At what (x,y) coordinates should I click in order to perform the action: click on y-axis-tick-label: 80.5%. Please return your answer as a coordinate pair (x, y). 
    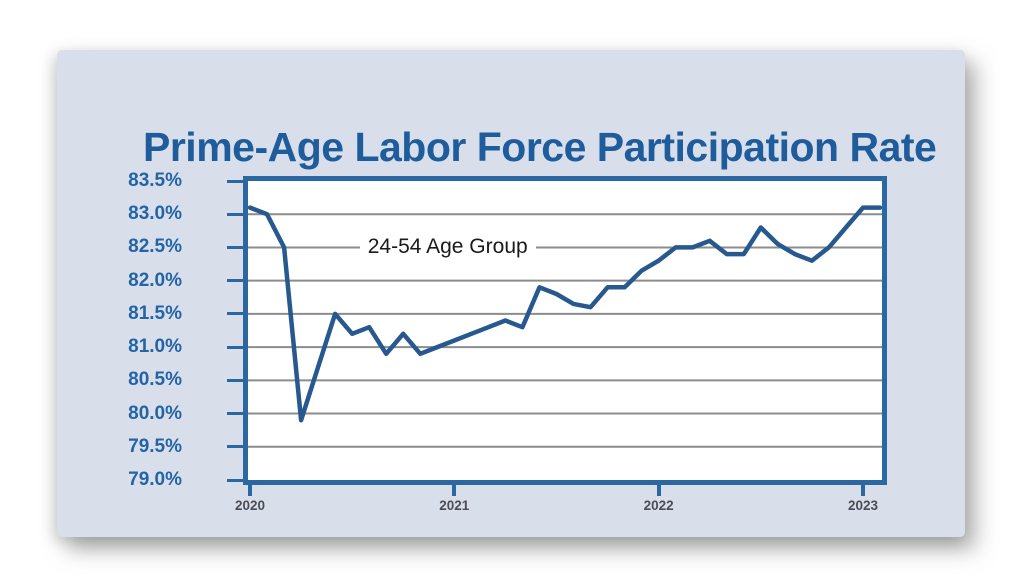
    Looking at the image, I should click on (155, 380).